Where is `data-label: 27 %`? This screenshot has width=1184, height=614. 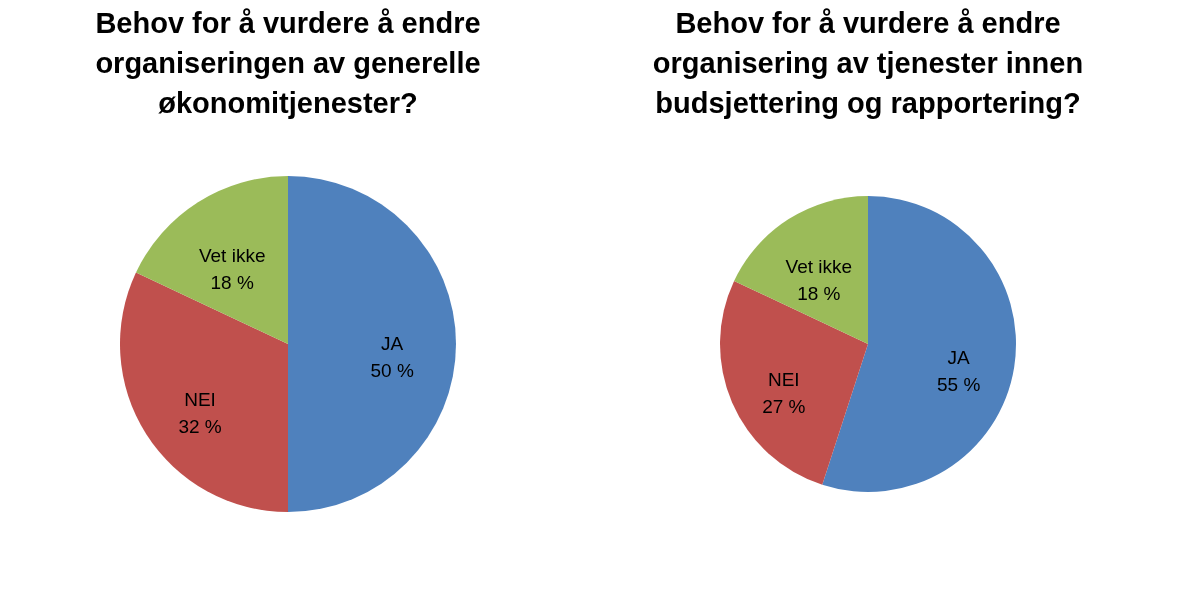
data-label: 27 % is located at coordinates (784, 407).